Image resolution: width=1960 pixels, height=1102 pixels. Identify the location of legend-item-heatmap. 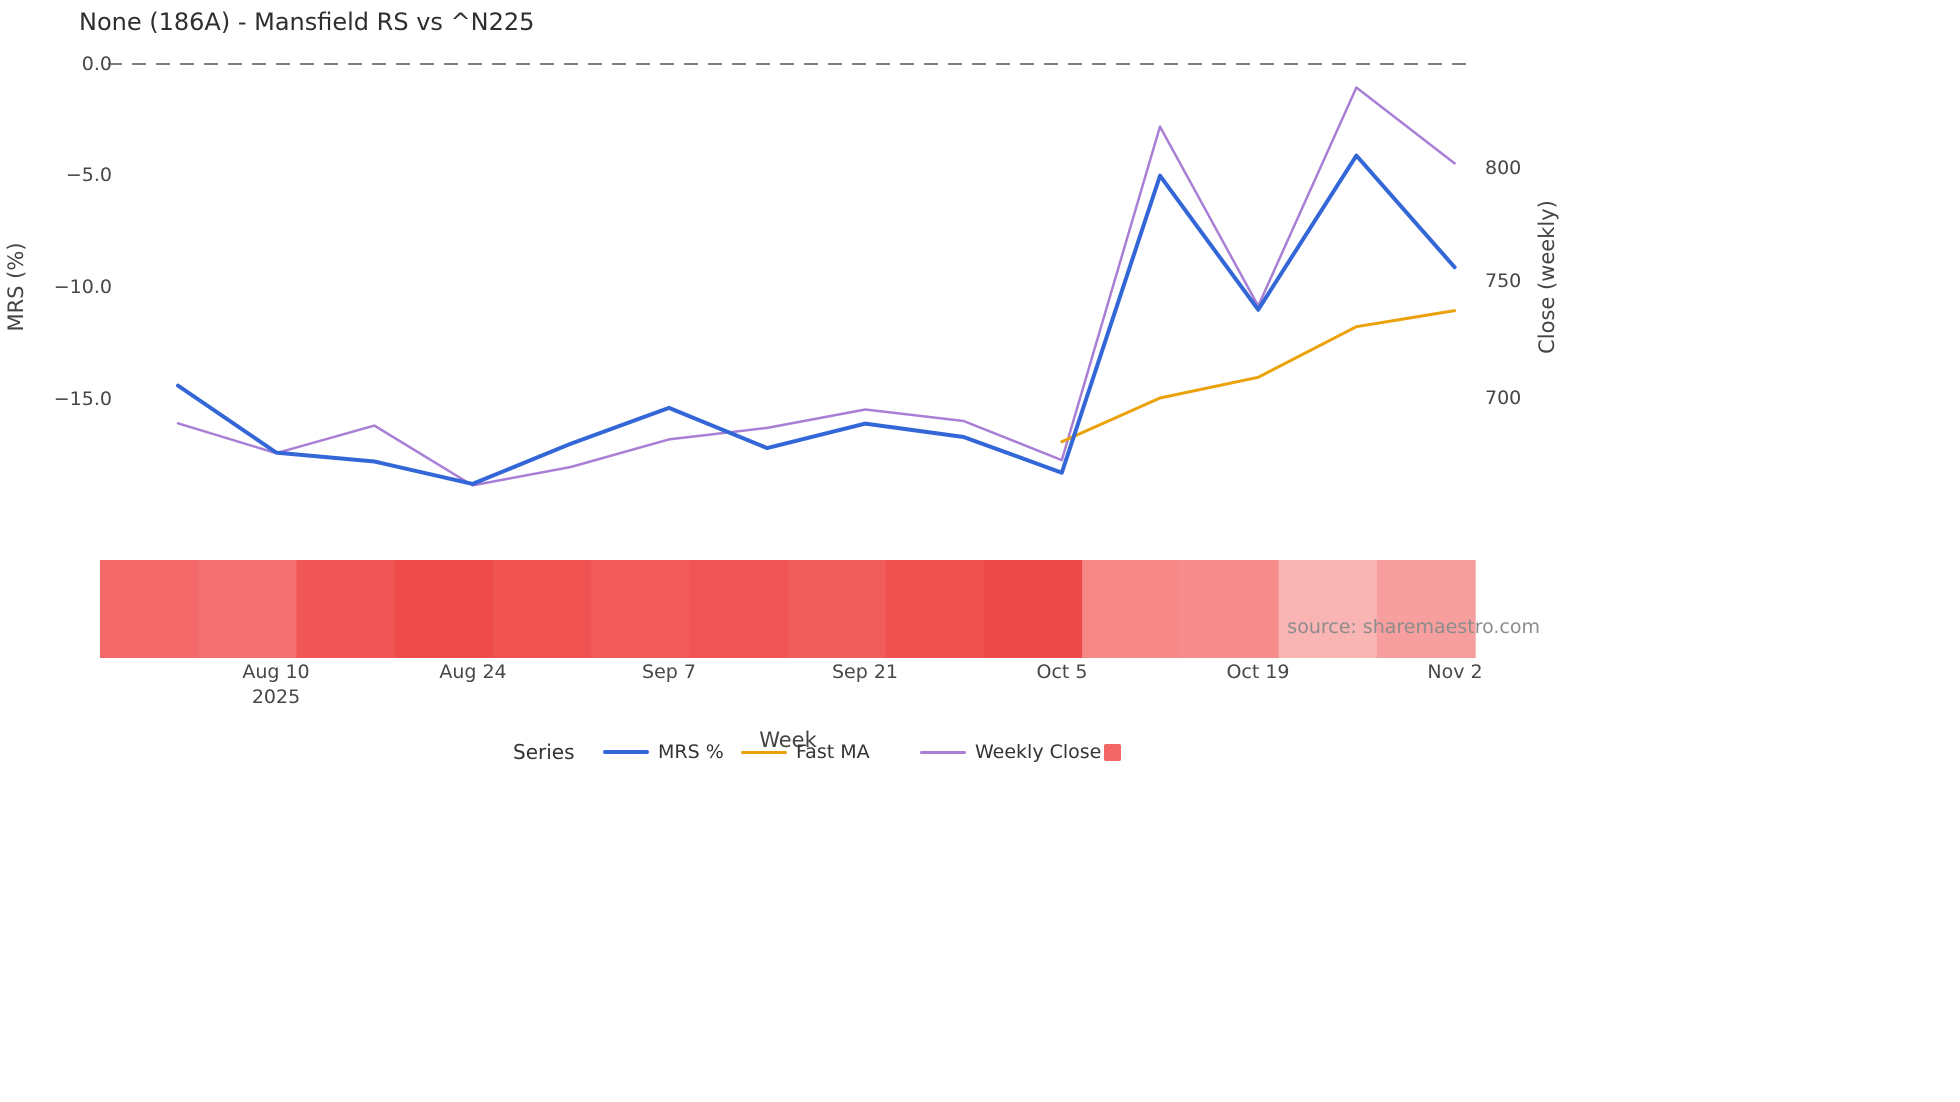
(1112, 752).